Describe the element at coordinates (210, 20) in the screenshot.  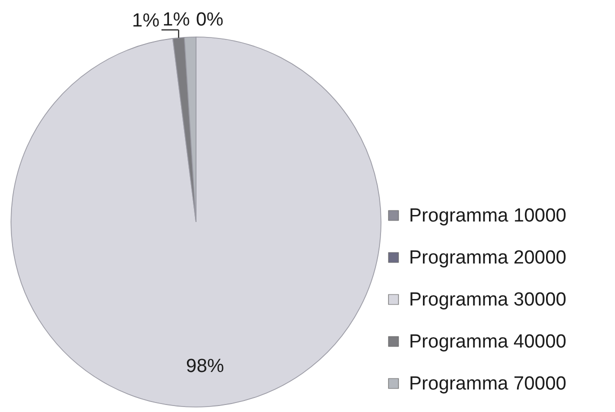
I see `text: 0%` at that location.